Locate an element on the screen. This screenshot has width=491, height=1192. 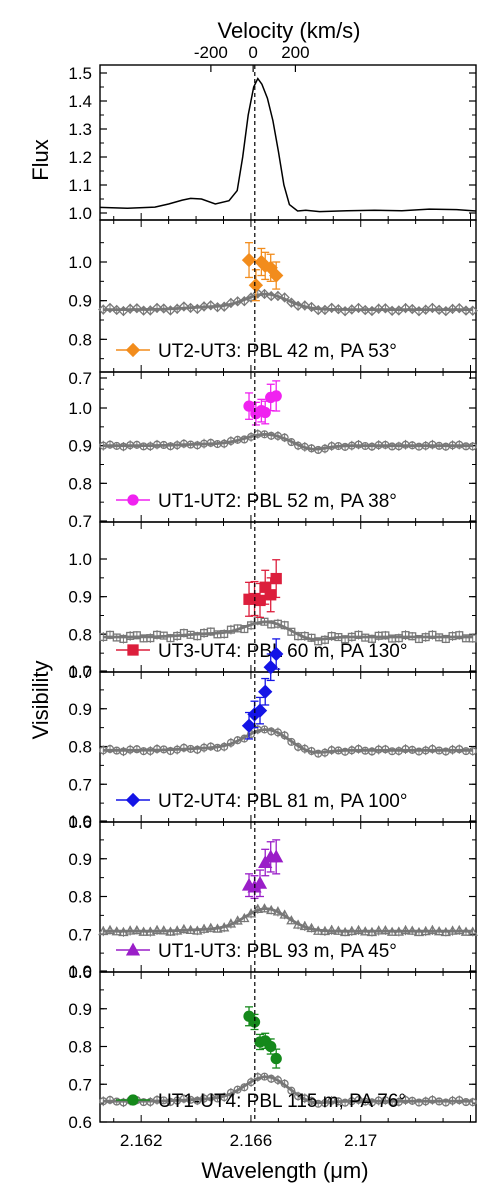
top-tick-label: 200 is located at coordinates (295, 52).